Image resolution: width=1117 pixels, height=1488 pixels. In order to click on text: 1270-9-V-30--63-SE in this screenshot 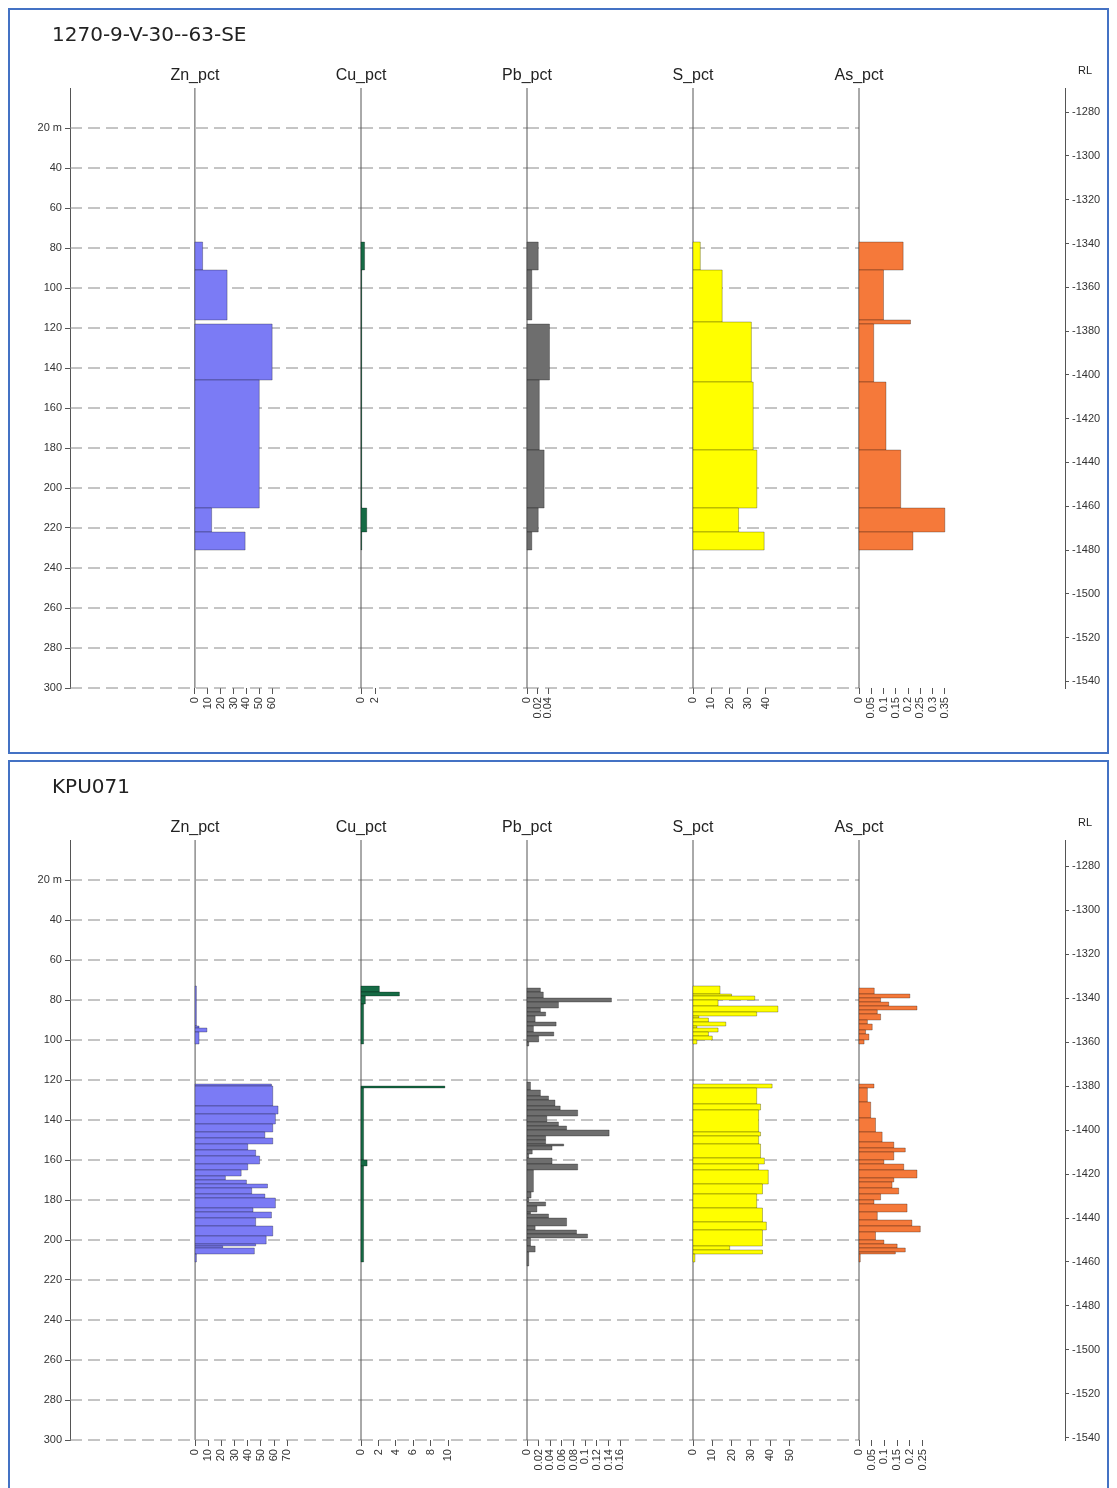, I will do `click(149, 34)`.